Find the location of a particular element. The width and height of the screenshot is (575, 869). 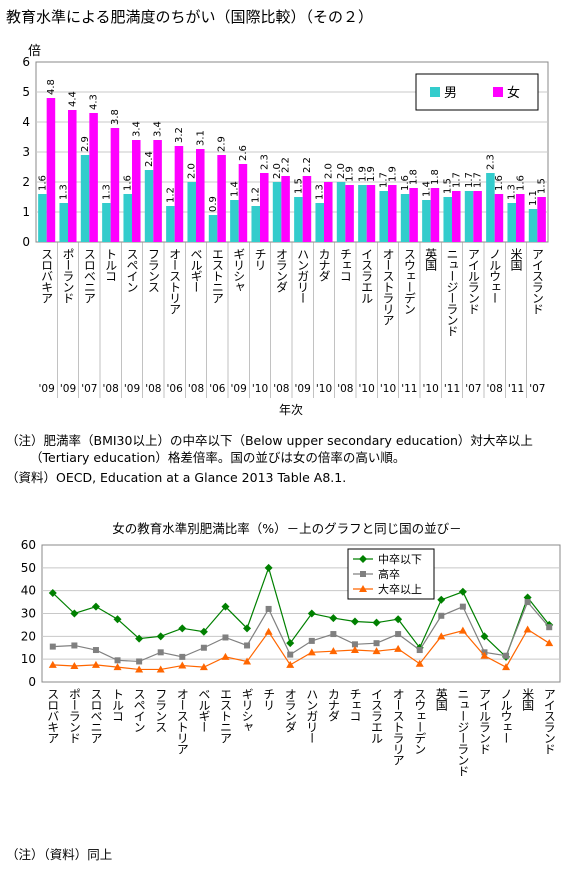

bar-value-label: 3.4 is located at coordinates (136, 129).